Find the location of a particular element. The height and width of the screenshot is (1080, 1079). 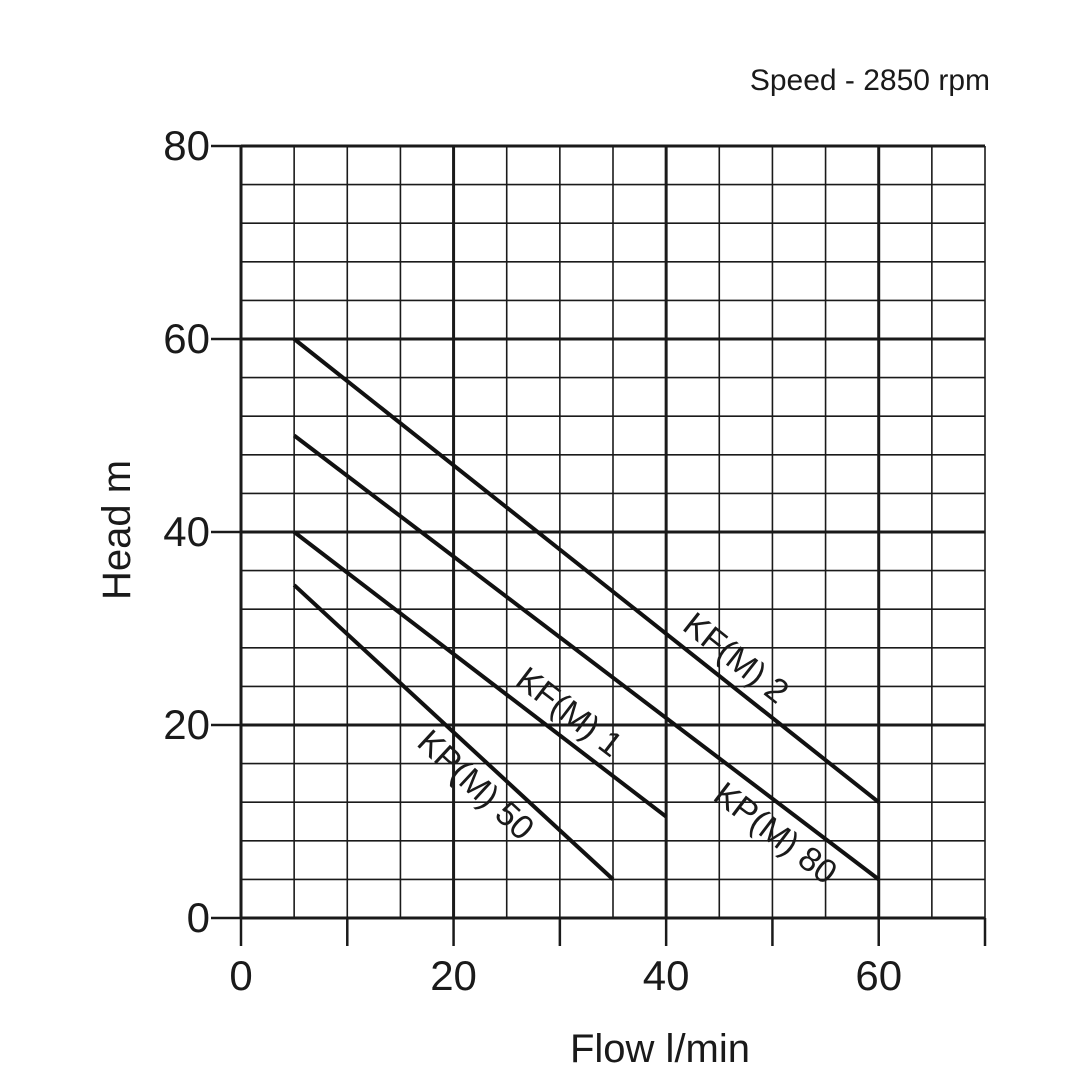

y-axis-title: Head m is located at coordinates (117, 530).